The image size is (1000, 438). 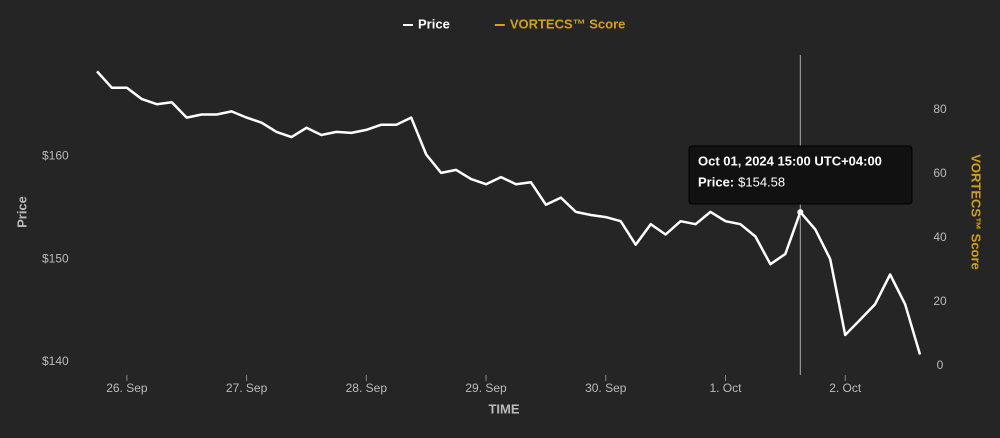 I want to click on tooltip-title: Oct 01, 2024 15:00 UTC+04:00, so click(x=790, y=160).